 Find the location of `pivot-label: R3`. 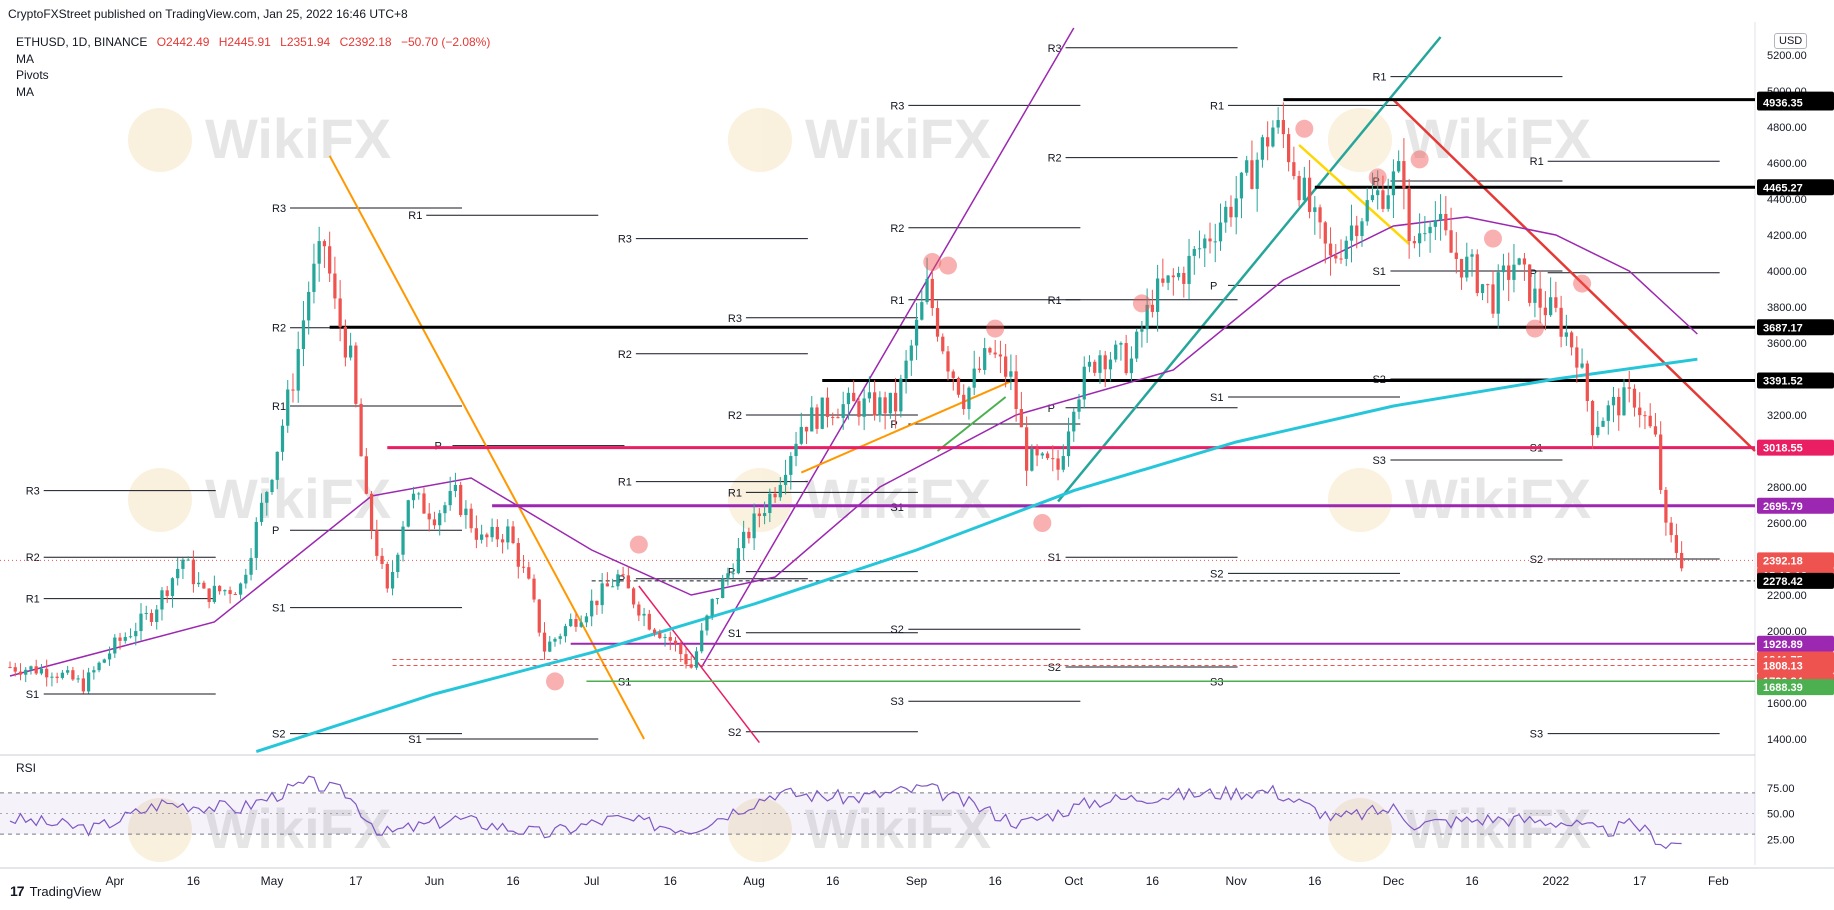

pivot-label: R3 is located at coordinates (279, 209).